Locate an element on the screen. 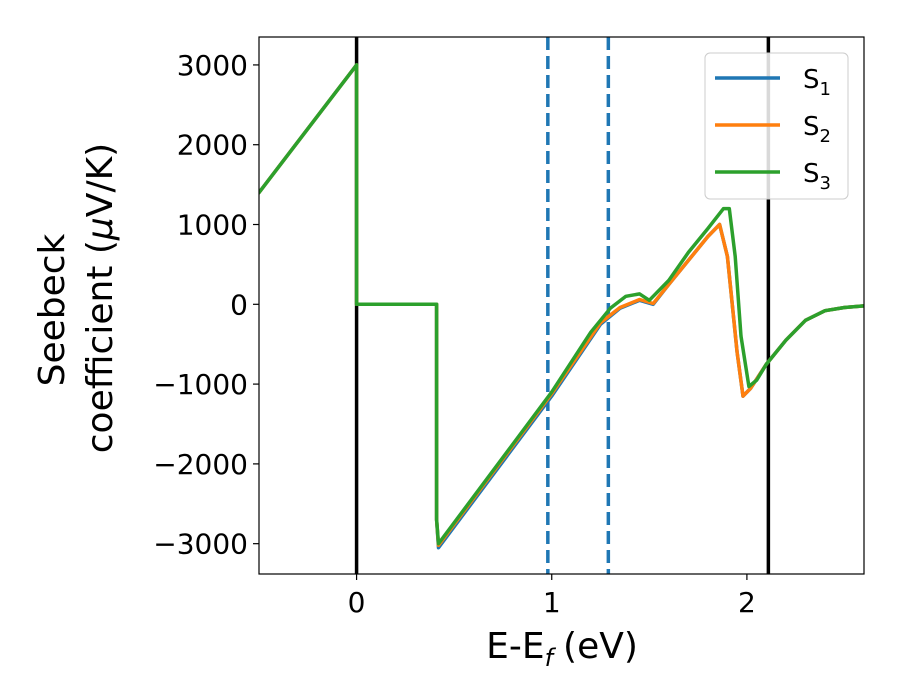  x-tick-label-2: 2 is located at coordinates (747, 602).